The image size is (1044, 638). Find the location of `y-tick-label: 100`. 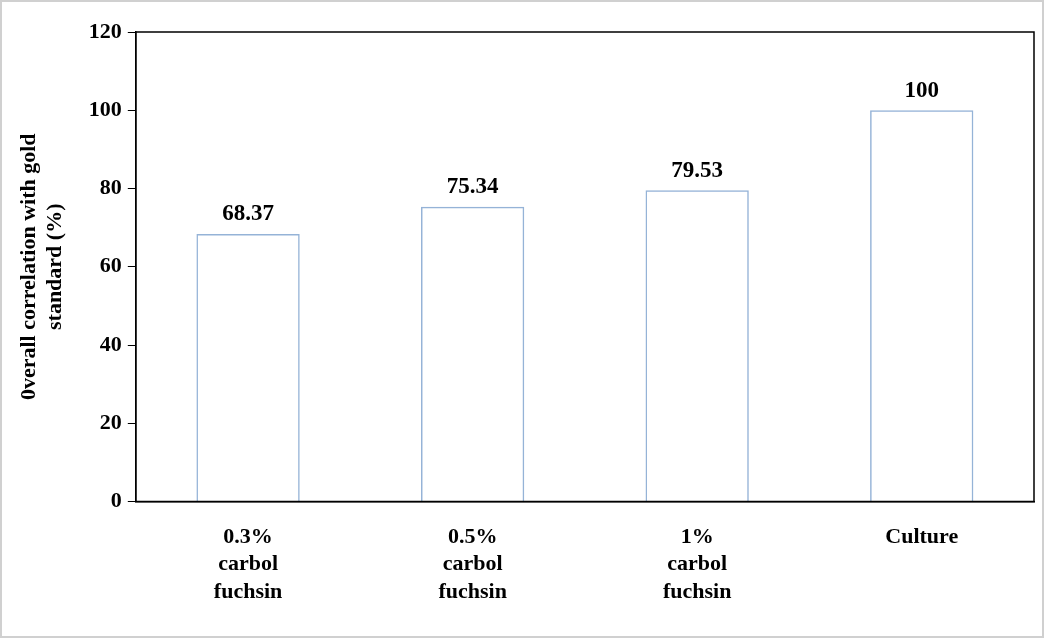

y-tick-label: 100 is located at coordinates (105, 108).